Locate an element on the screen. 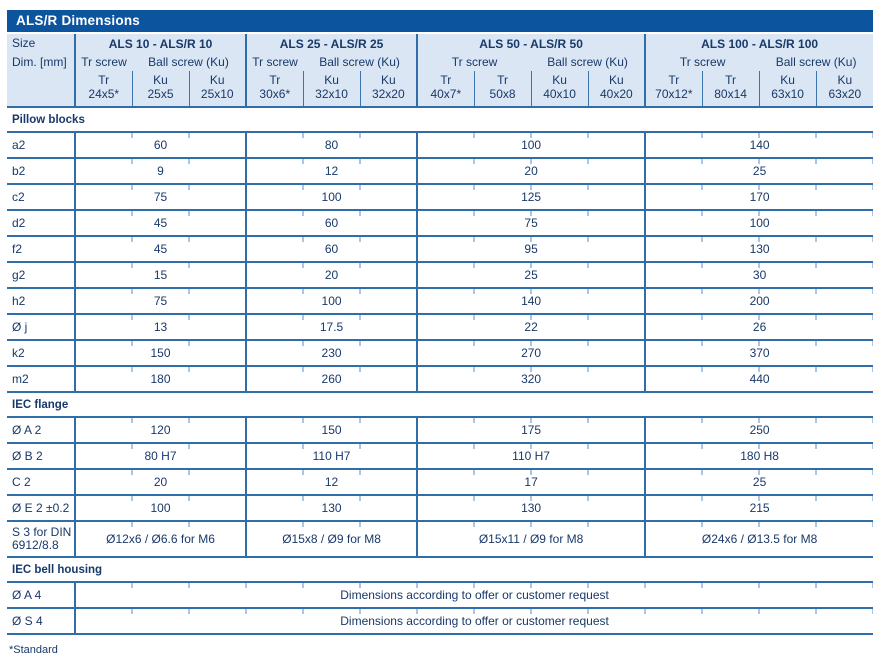 This screenshot has height=656, width=876. screw-size-label: 40x20 is located at coordinates (616, 94).